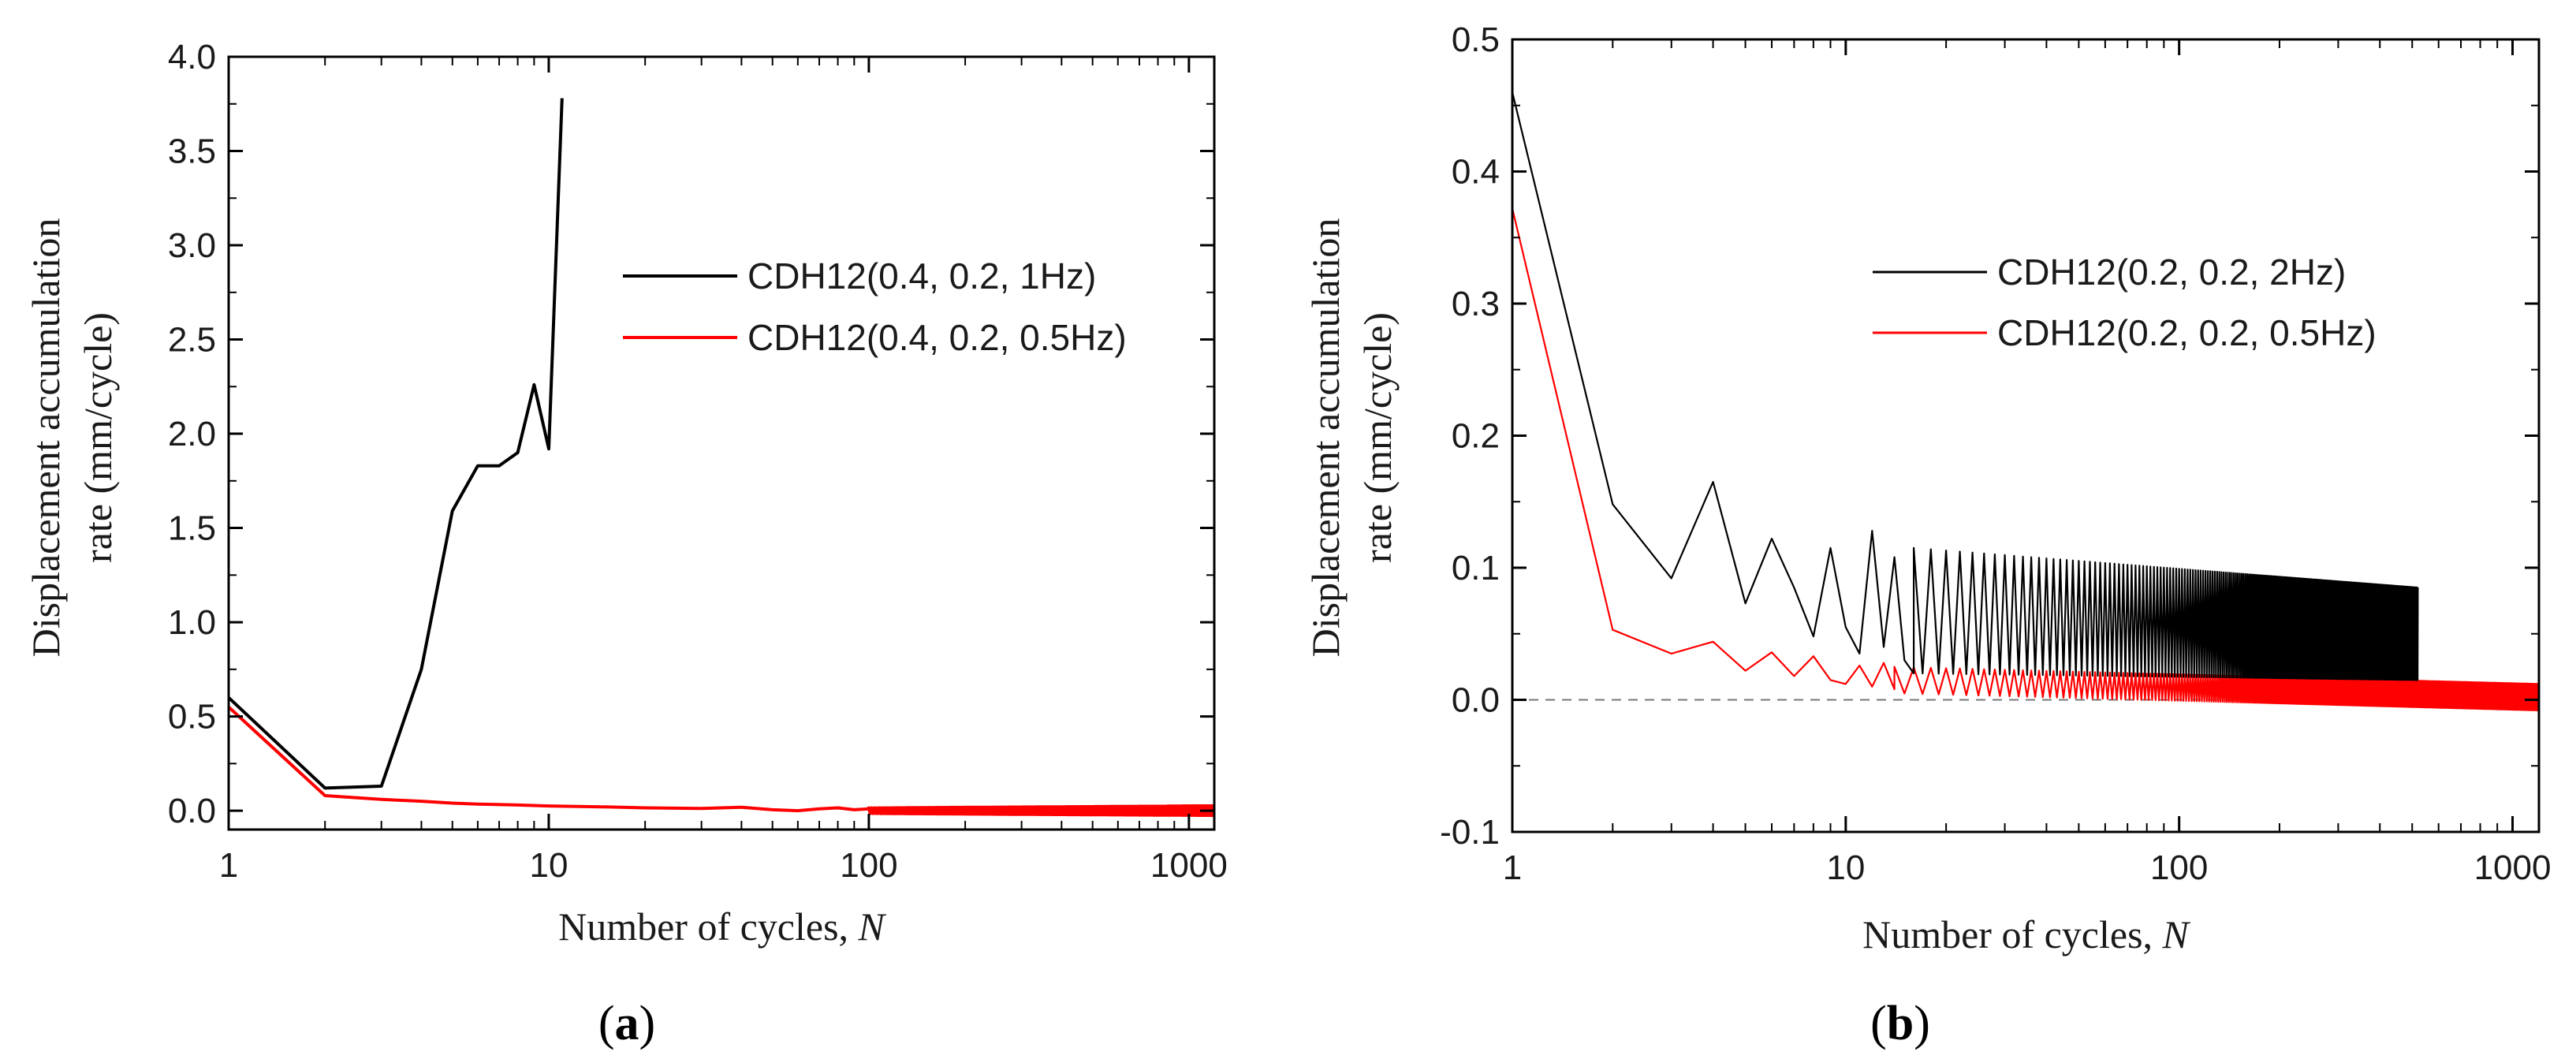 The image size is (2576, 1059). I want to click on y-tick-label: 0.1, so click(1476, 568).